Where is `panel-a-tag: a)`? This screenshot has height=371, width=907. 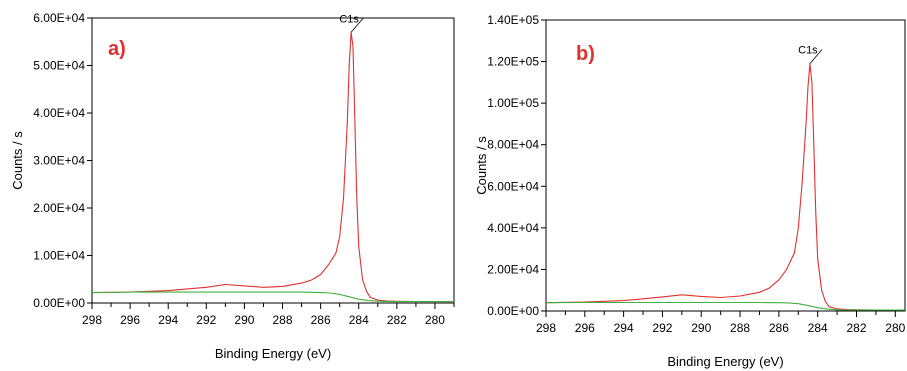
panel-a-tag: a) is located at coordinates (117, 49).